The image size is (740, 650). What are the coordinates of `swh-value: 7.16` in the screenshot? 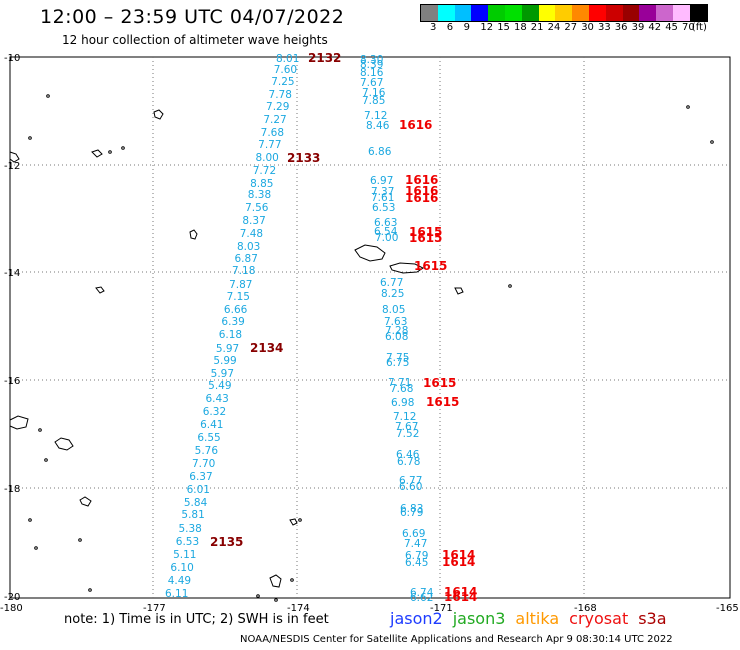 It's located at (374, 93).